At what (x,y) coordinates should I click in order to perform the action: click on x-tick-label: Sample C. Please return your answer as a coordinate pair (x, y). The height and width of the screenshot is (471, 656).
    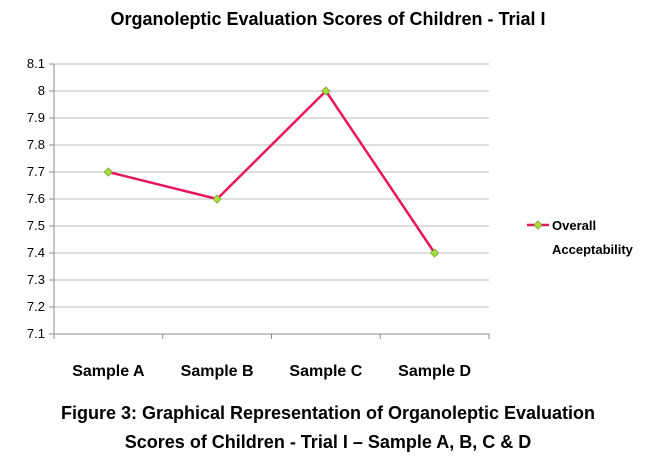
    Looking at the image, I should click on (325, 371).